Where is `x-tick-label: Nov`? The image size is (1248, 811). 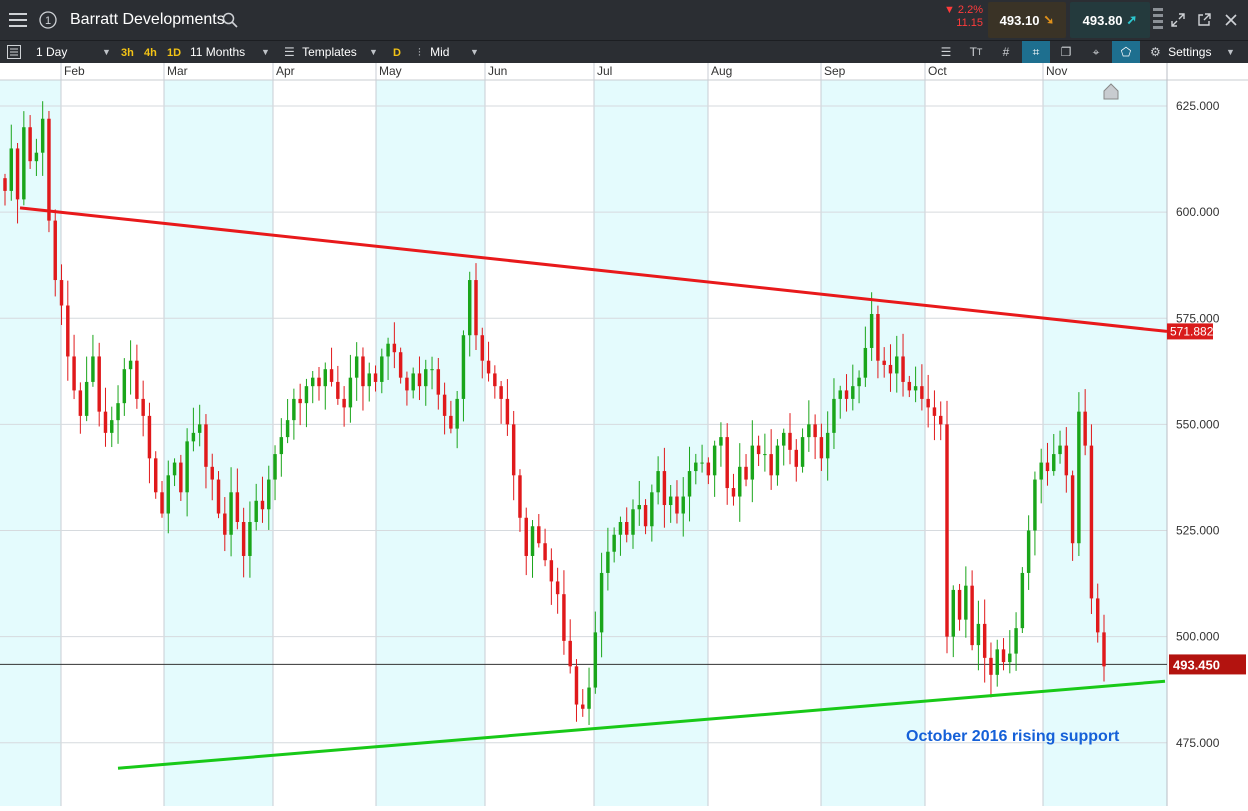
x-tick-label: Nov is located at coordinates (1056, 71).